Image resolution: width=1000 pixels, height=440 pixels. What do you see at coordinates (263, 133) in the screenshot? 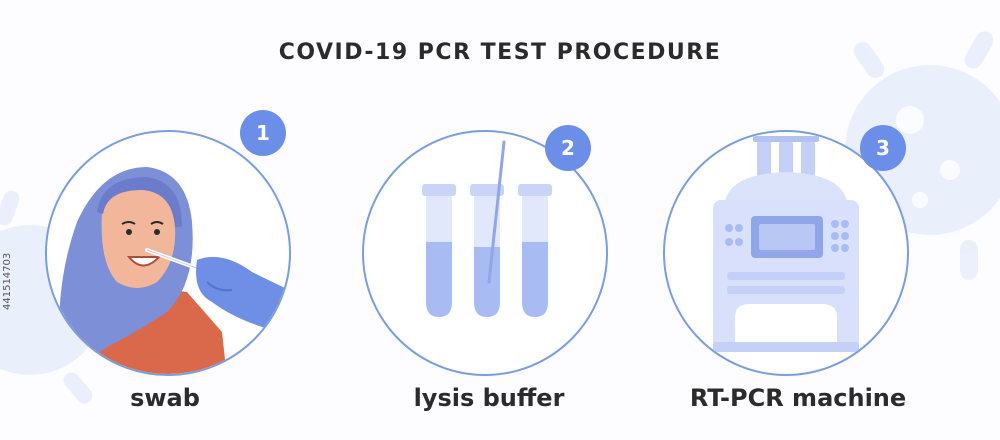
I see `step-number-badge: 1` at bounding box center [263, 133].